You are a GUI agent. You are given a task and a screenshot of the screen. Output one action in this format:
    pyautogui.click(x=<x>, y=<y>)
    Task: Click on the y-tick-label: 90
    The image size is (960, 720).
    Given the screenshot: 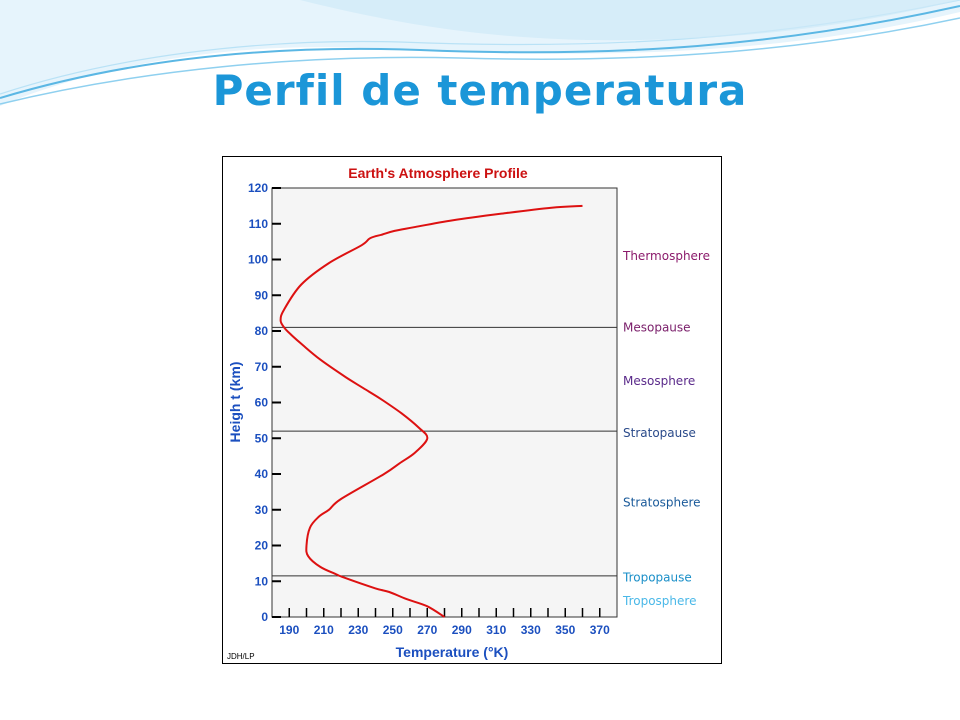 What is the action you would take?
    pyautogui.click(x=262, y=295)
    